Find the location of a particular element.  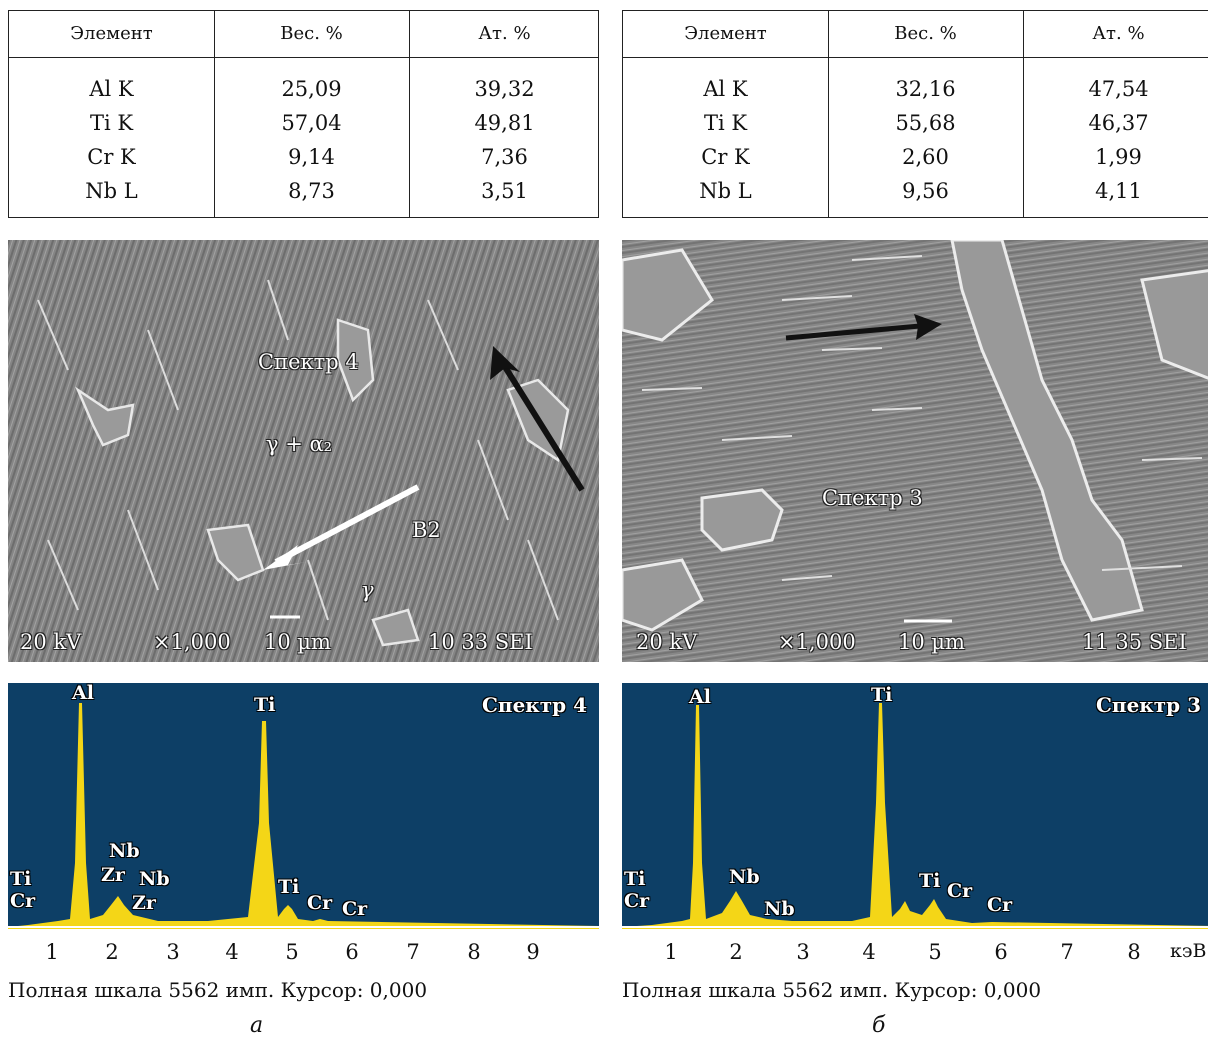

image-id-label: 10 33 SEI is located at coordinates (480, 642).